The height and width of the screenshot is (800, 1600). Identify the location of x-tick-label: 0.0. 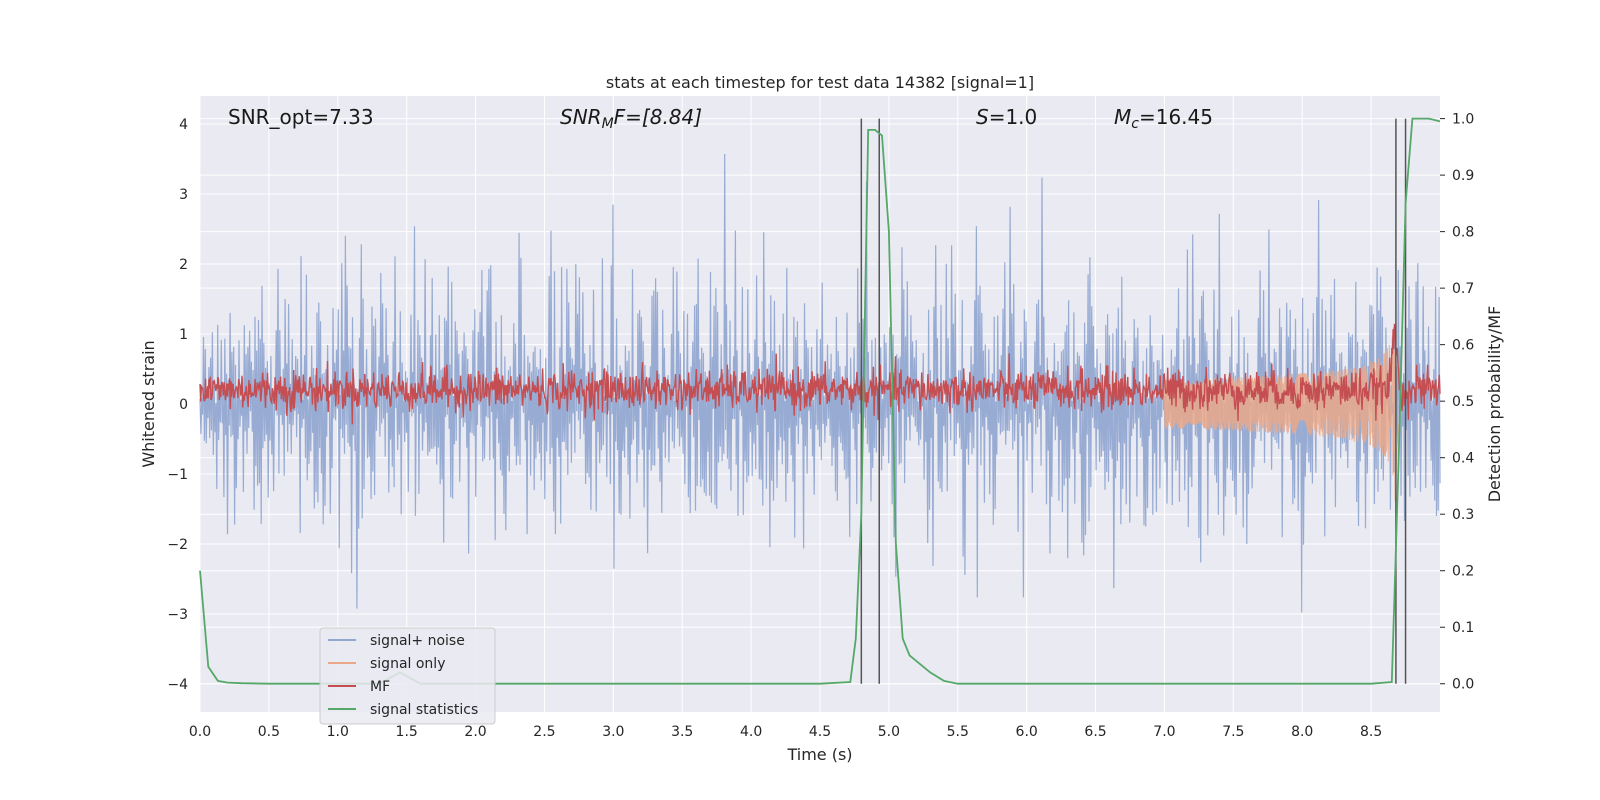
(200, 732).